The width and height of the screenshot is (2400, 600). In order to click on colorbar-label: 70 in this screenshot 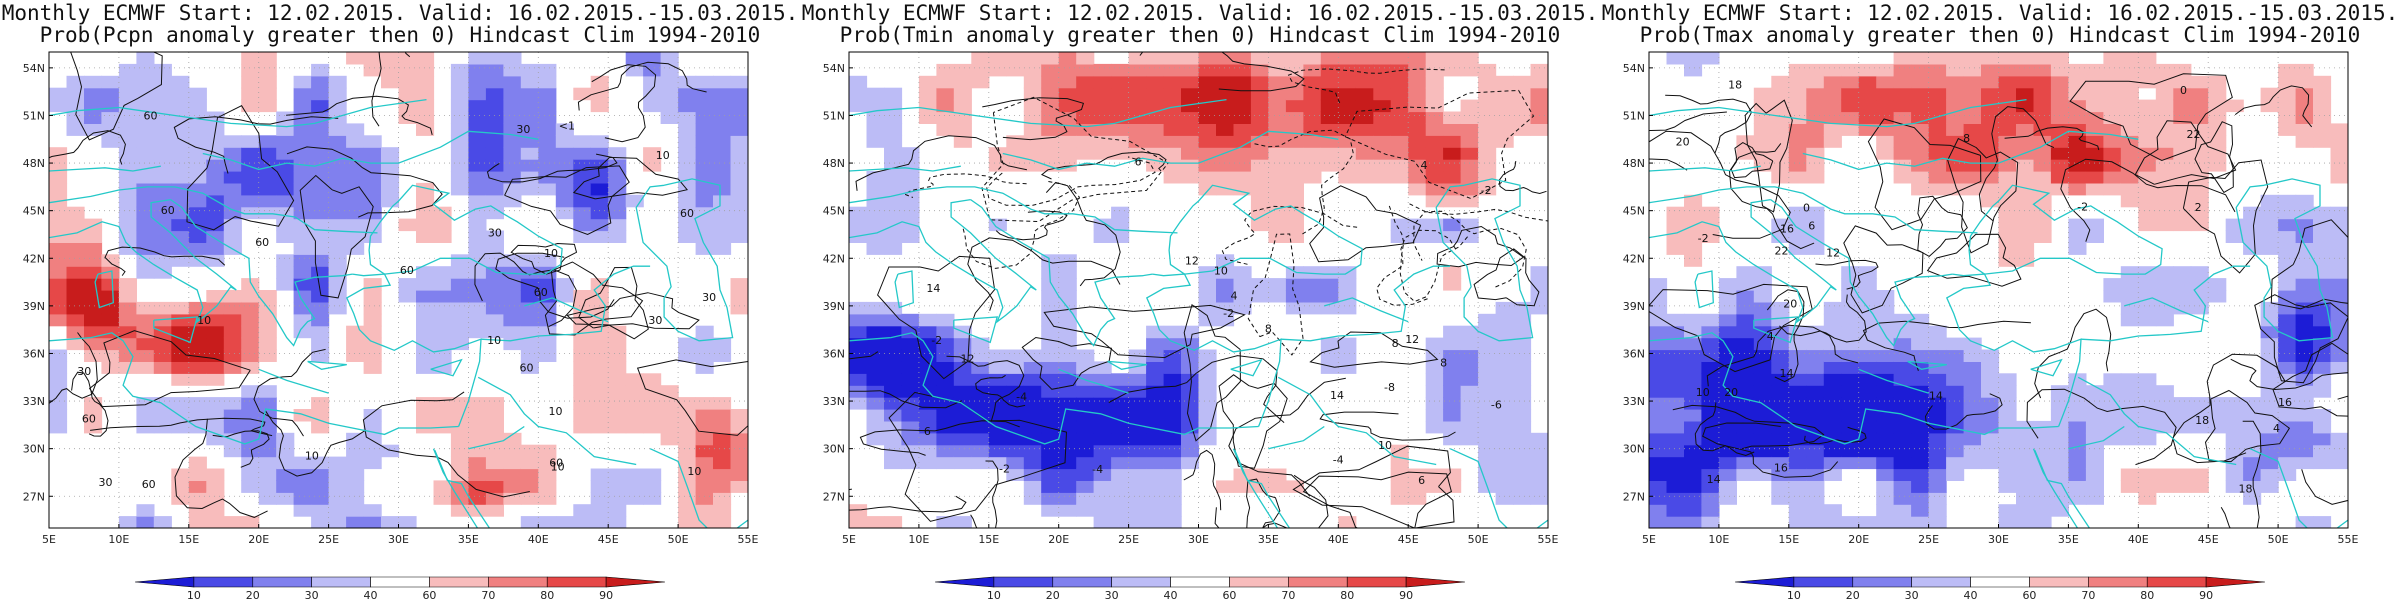, I will do `click(1288, 594)`.